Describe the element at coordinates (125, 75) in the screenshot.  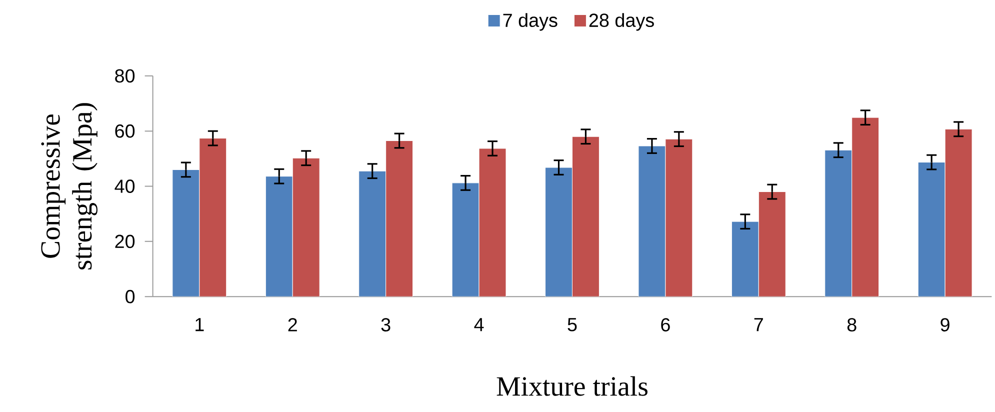
I see `y-tick-label: 80` at that location.